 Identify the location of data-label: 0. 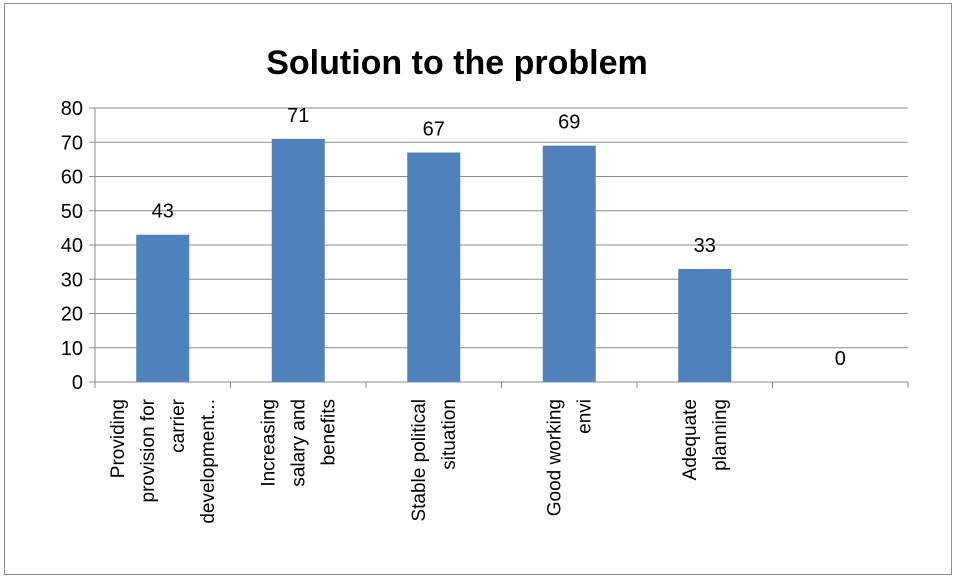
(840, 359).